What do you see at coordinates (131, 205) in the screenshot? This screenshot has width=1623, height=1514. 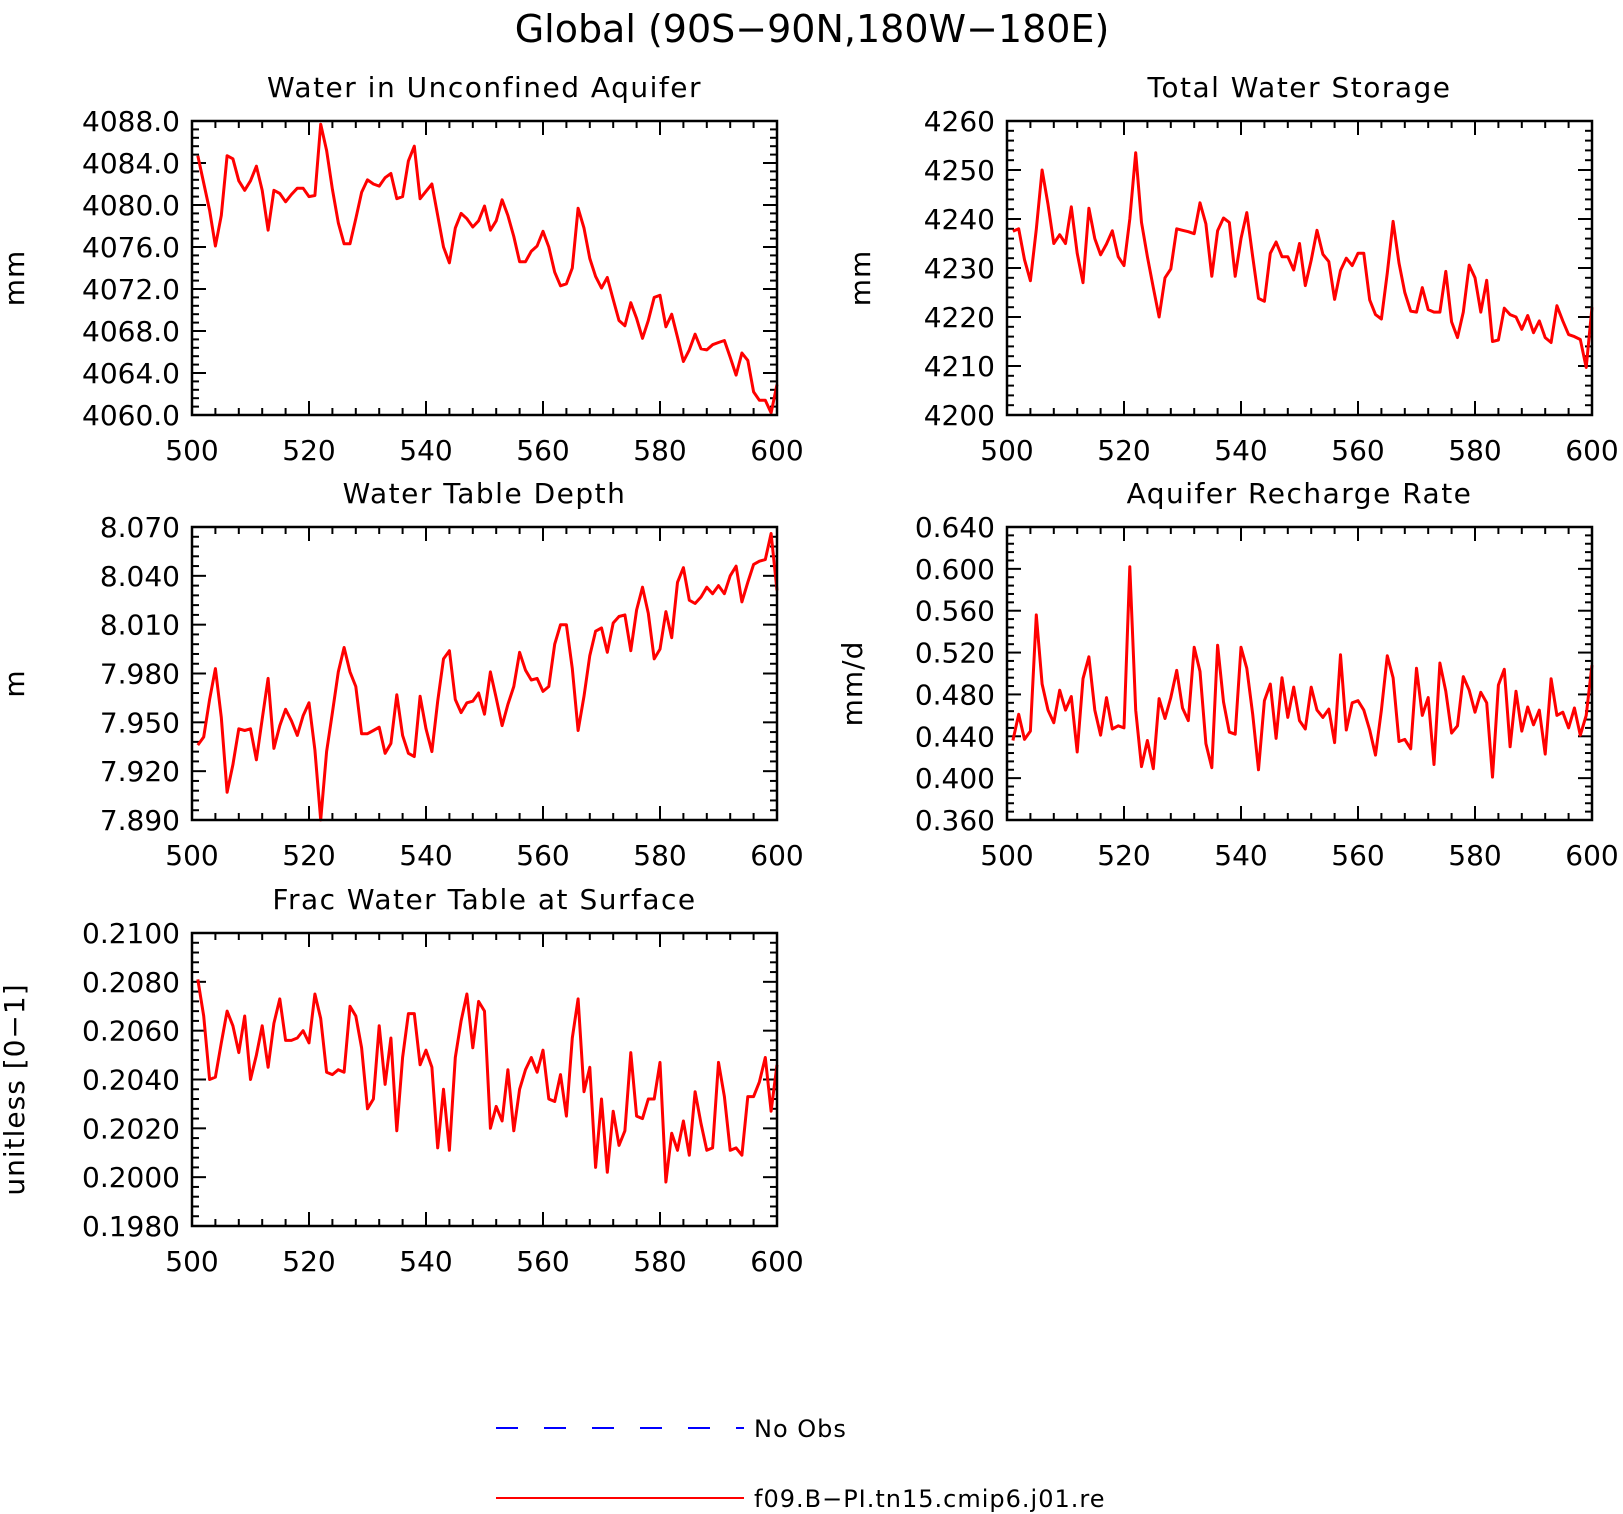 I see `y-tick-label: 4080.0` at bounding box center [131, 205].